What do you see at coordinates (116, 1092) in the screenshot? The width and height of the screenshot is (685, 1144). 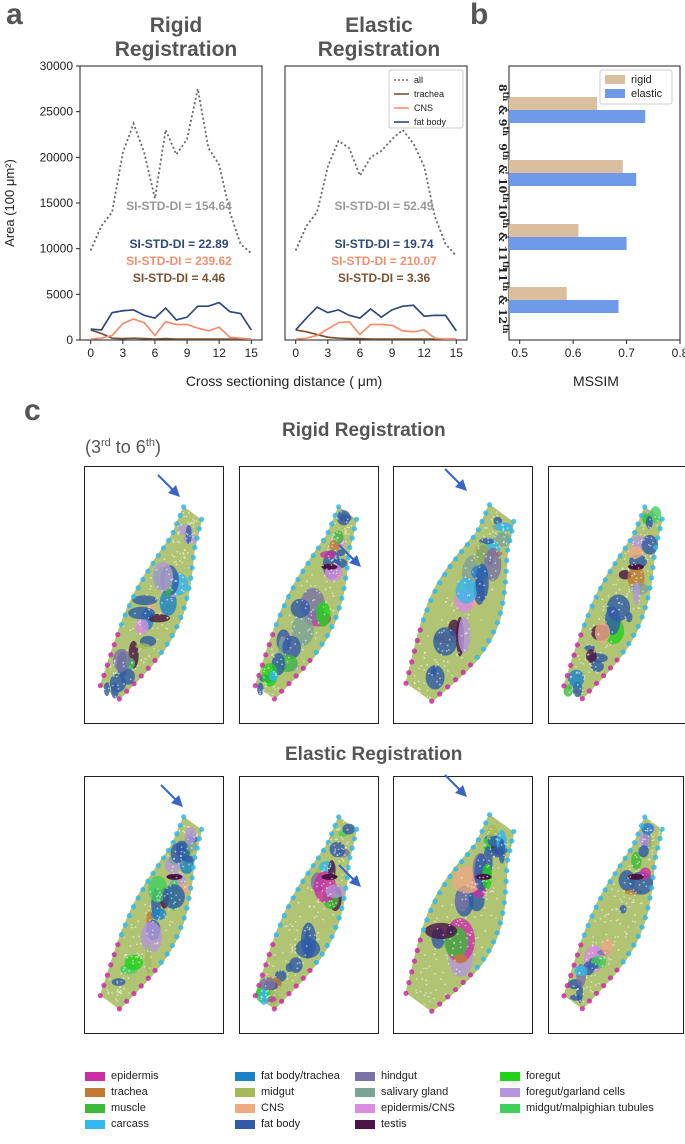 I see `legend-item-trachea: trachea` at bounding box center [116, 1092].